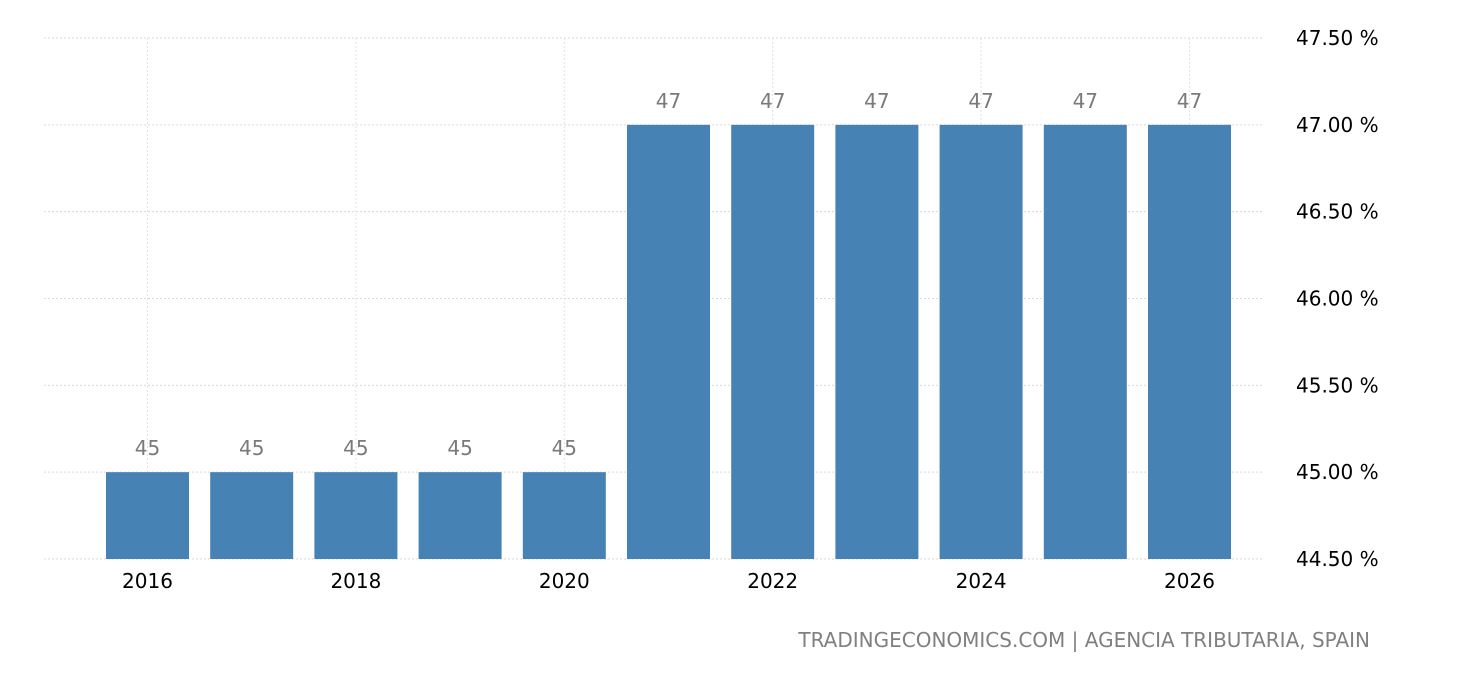 This screenshot has width=1460, height=680. I want to click on x-tick-label: 2024, so click(981, 581).